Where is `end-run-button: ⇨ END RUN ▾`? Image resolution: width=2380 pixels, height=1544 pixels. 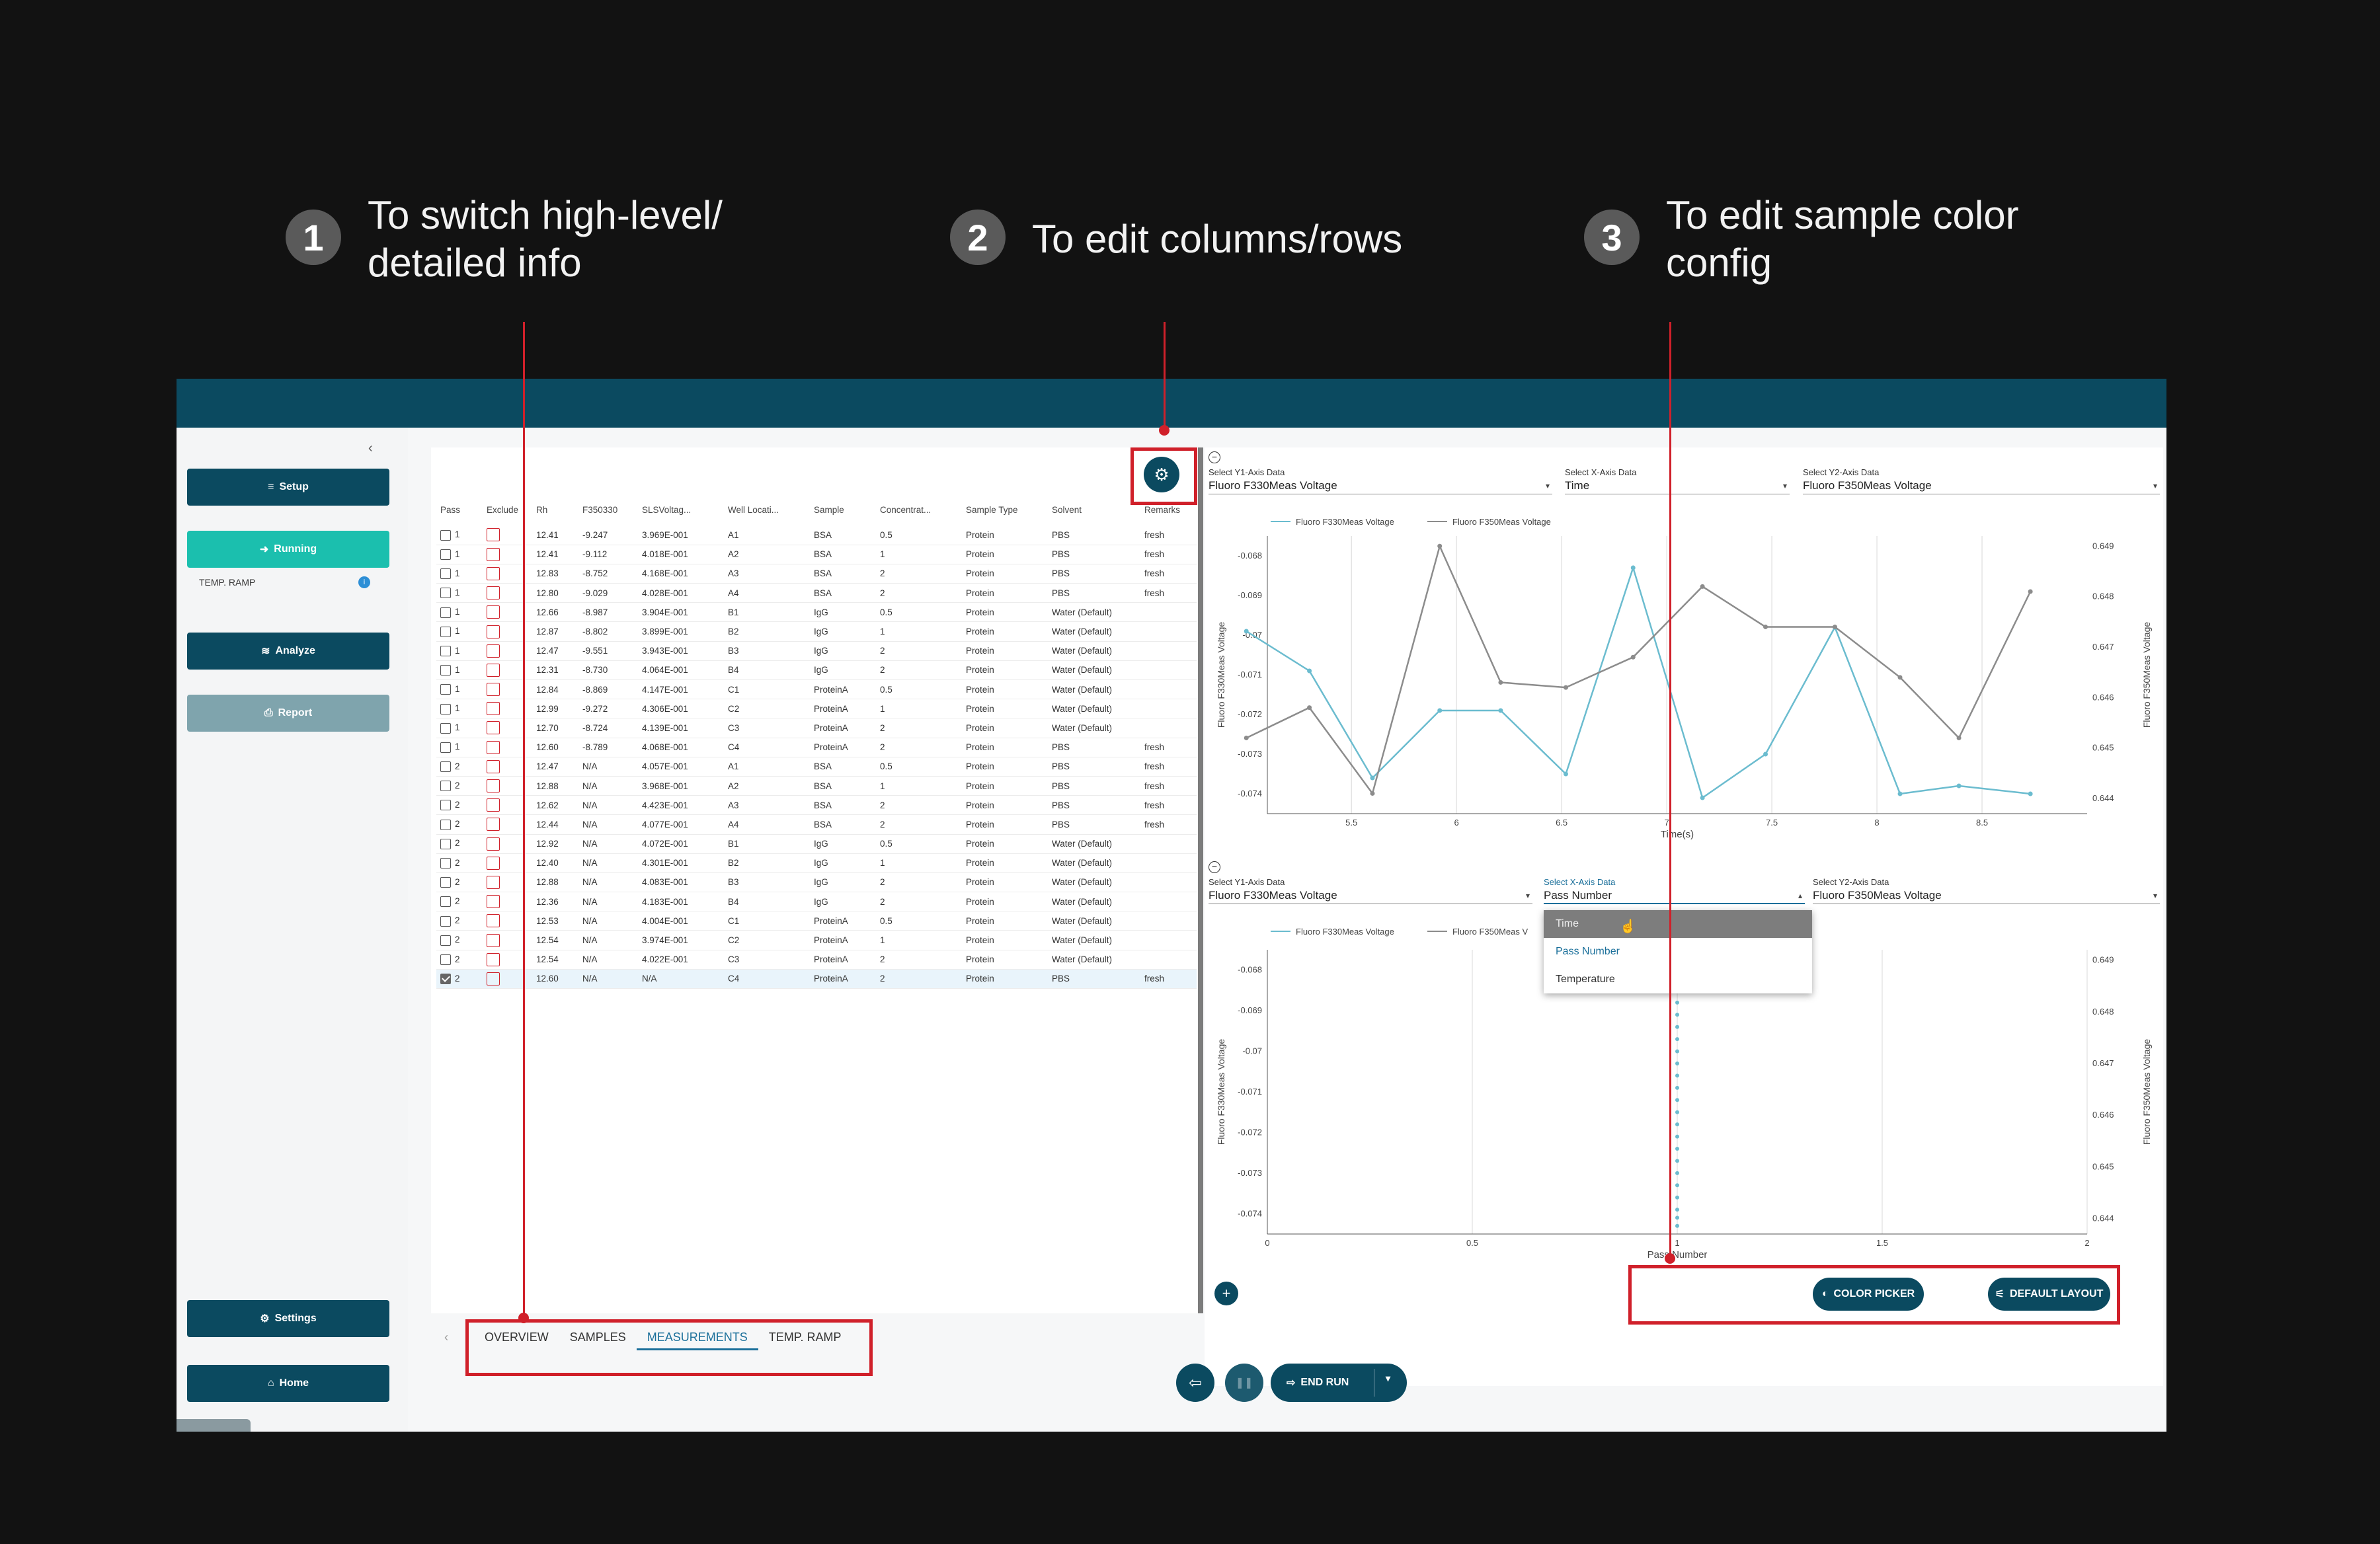 end-run-button: ⇨ END RUN ▾ is located at coordinates (1339, 1383).